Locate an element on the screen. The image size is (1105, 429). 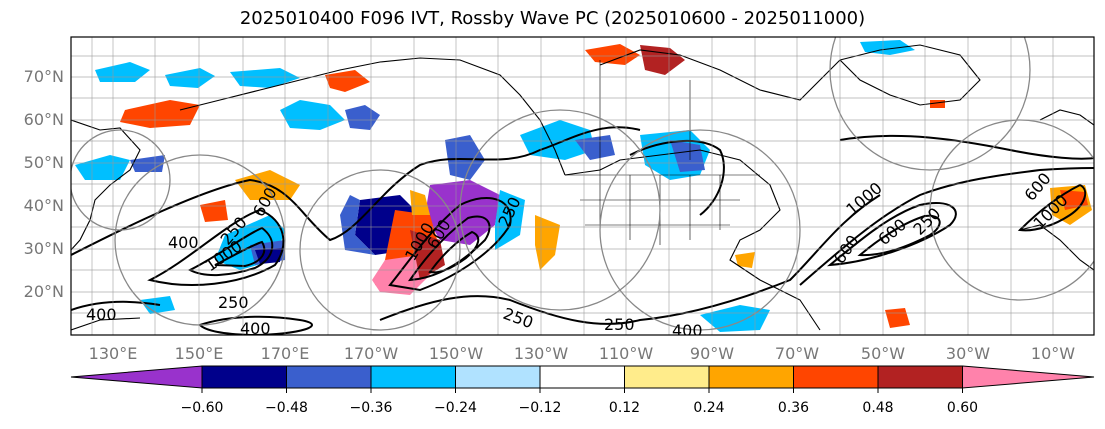
colorbar-tick-label: −0.12 is located at coordinates (540, 408).